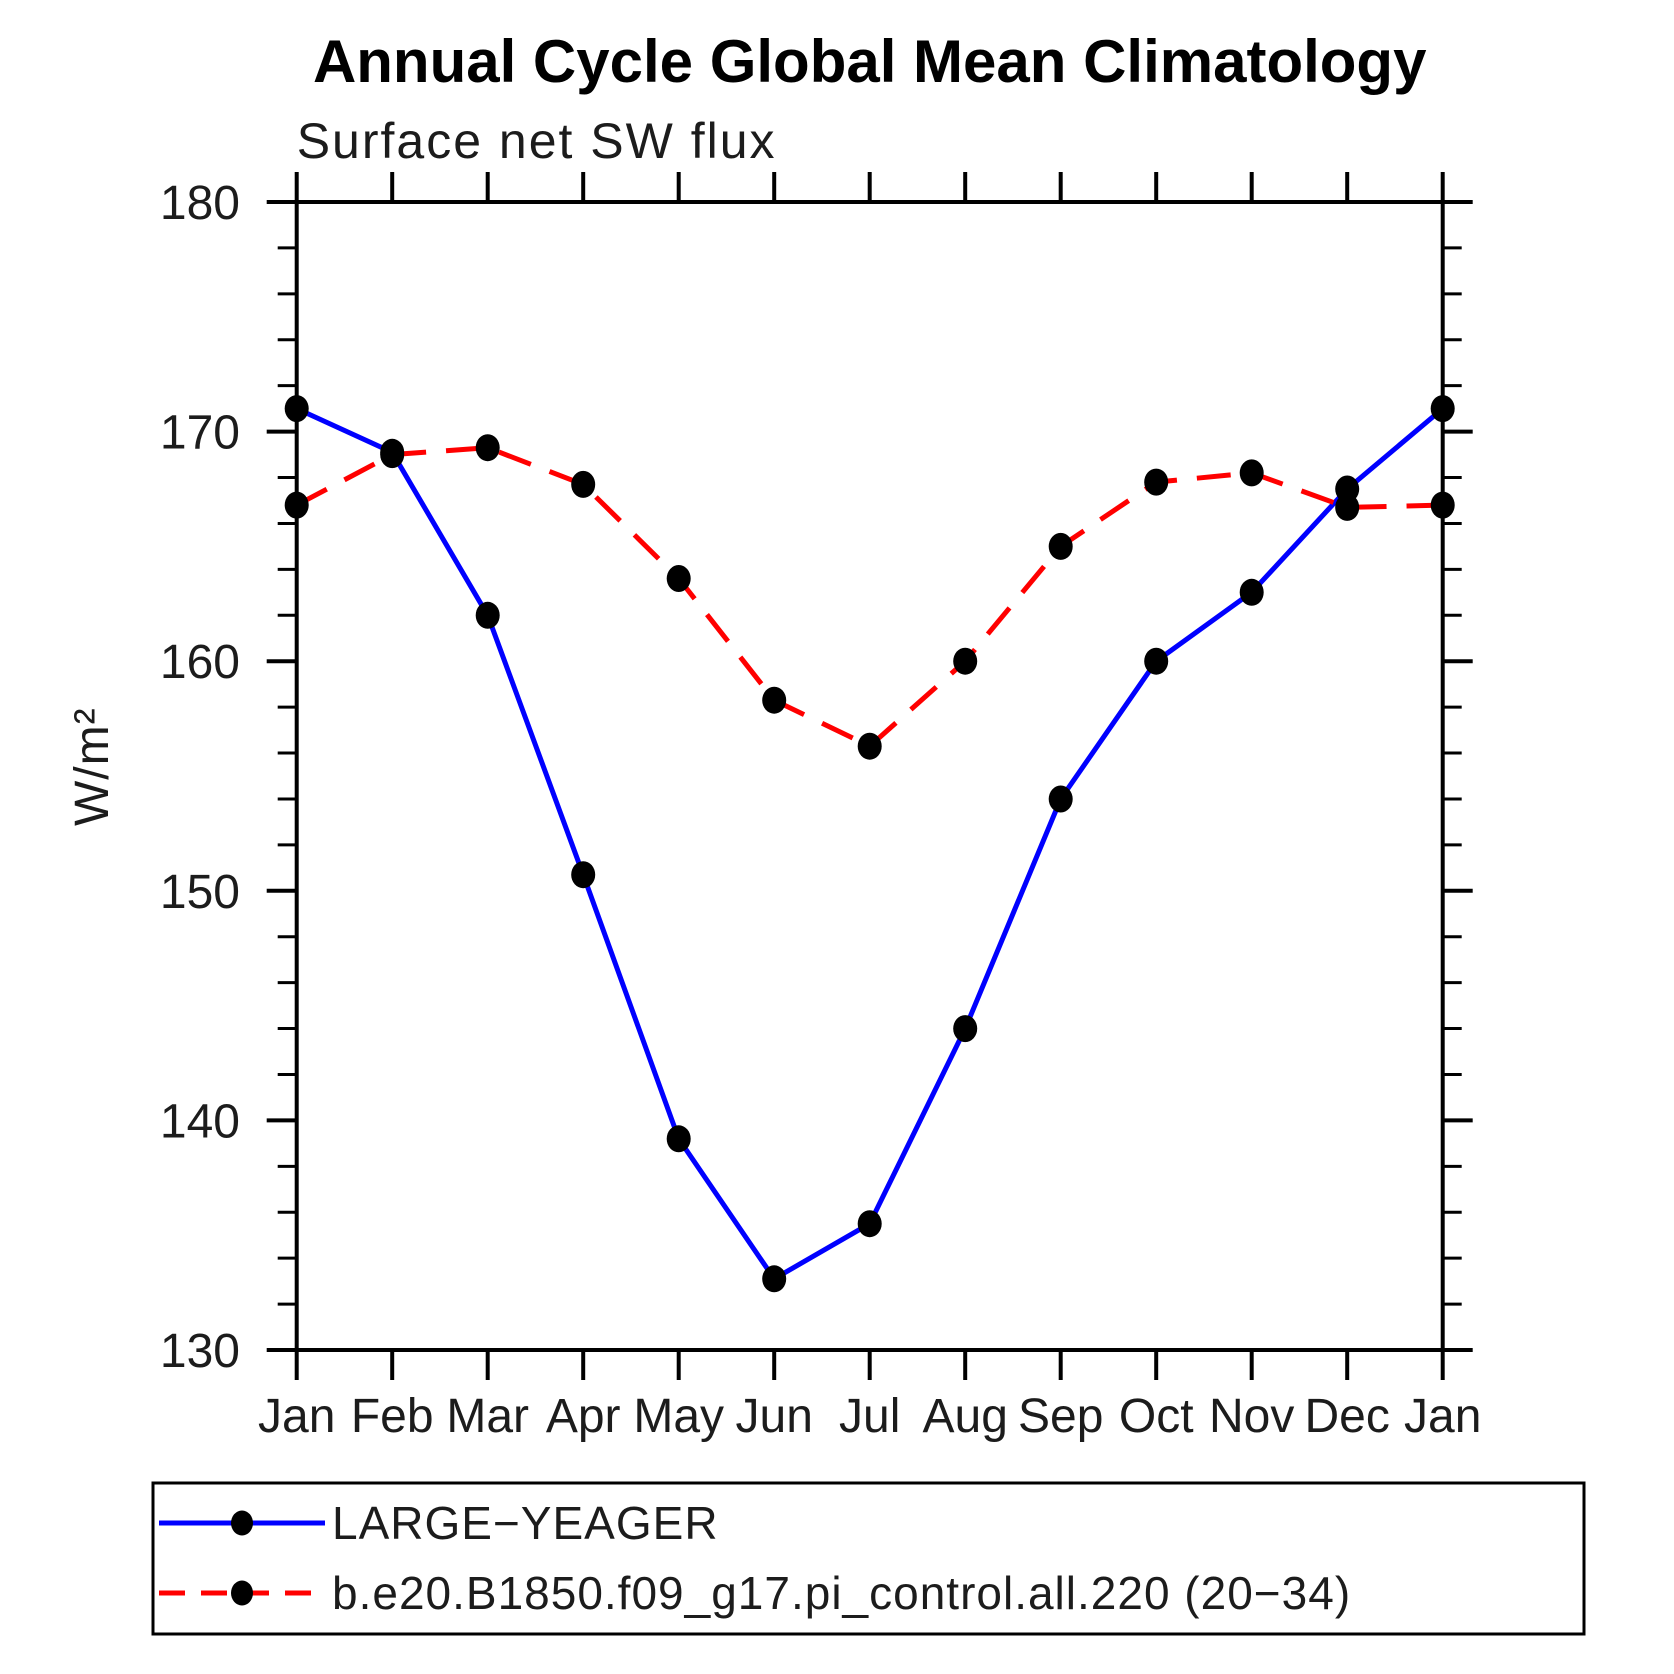 The image size is (1674, 1674). What do you see at coordinates (92, 766) in the screenshot?
I see `y-axis-label: W/m²` at bounding box center [92, 766].